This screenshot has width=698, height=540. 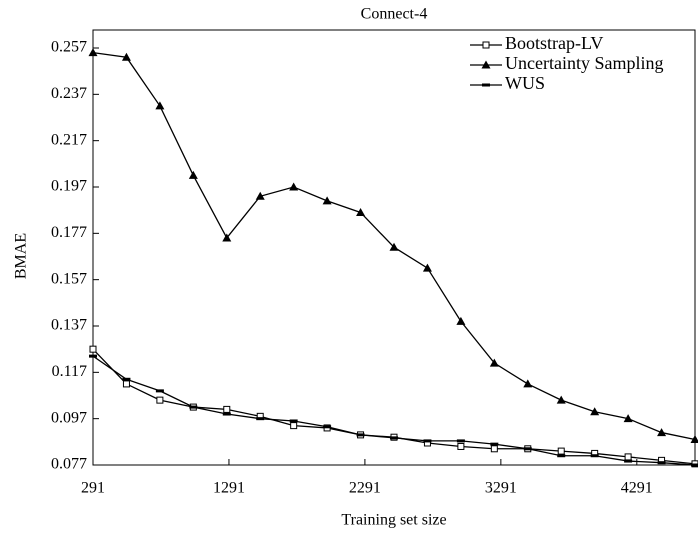 What do you see at coordinates (394, 14) in the screenshot?
I see `chart-title: Connect-4` at bounding box center [394, 14].